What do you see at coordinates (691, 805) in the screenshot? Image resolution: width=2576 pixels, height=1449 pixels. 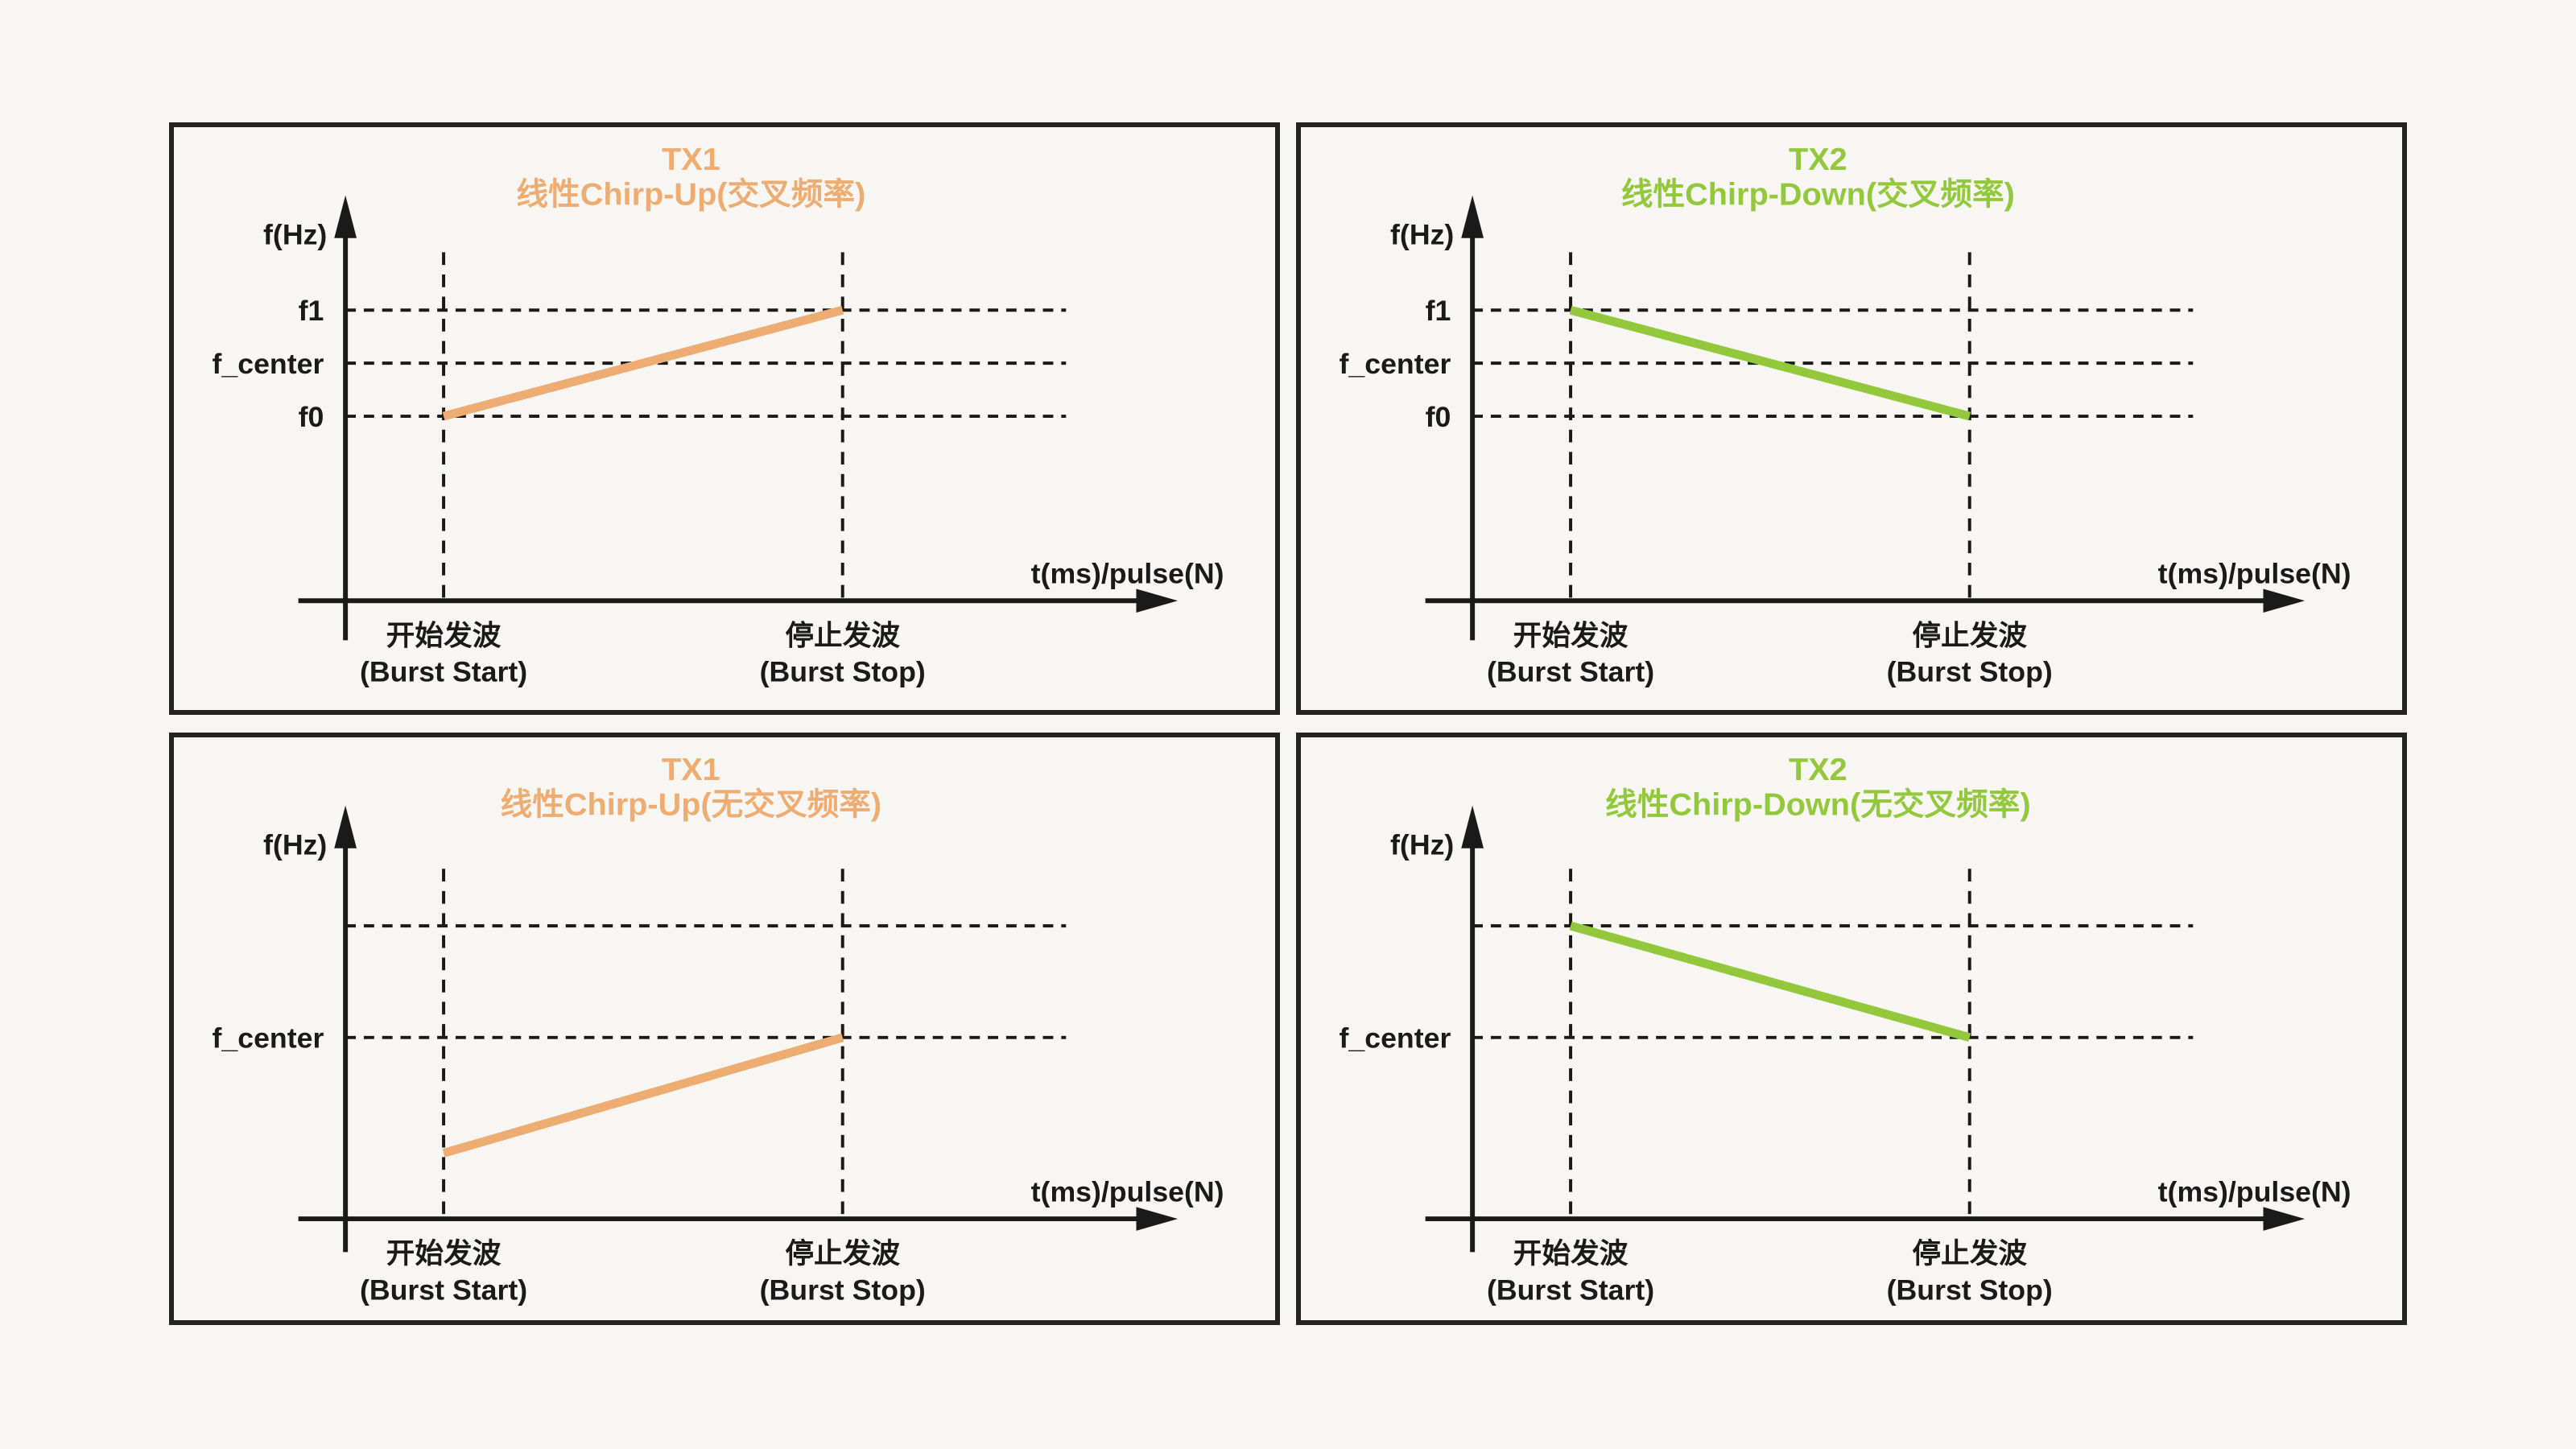 I see `panel-subtitle: 线性Chirp-Up(无交叉频率)` at bounding box center [691, 805].